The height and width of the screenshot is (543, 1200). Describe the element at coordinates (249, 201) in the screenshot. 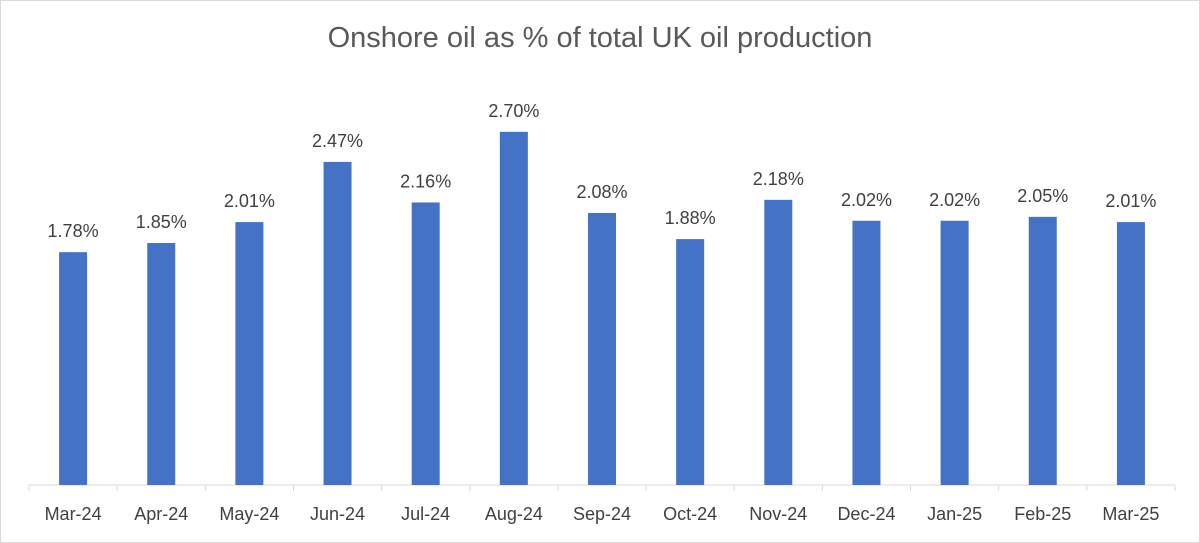

I see `data-label-may-24: 2.01%` at that location.